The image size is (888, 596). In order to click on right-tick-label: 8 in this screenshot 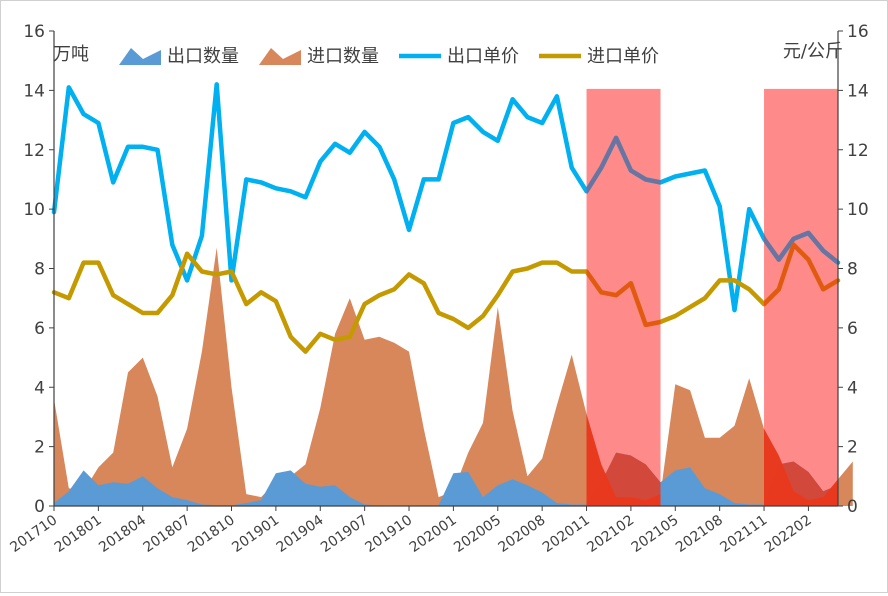, I will do `click(852, 270)`.